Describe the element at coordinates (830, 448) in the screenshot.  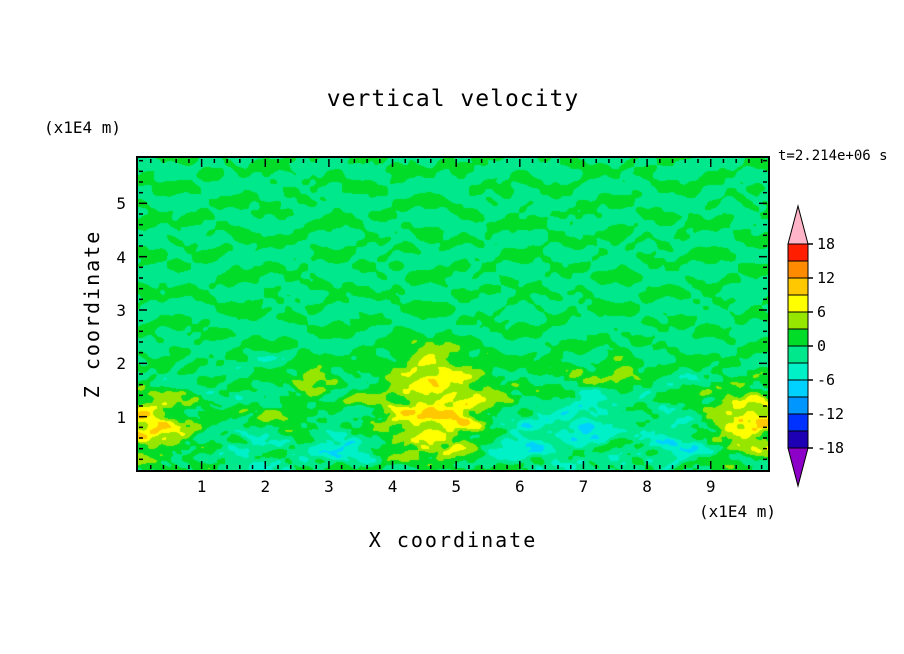
I see `colorbar-tick-label: -18` at that location.